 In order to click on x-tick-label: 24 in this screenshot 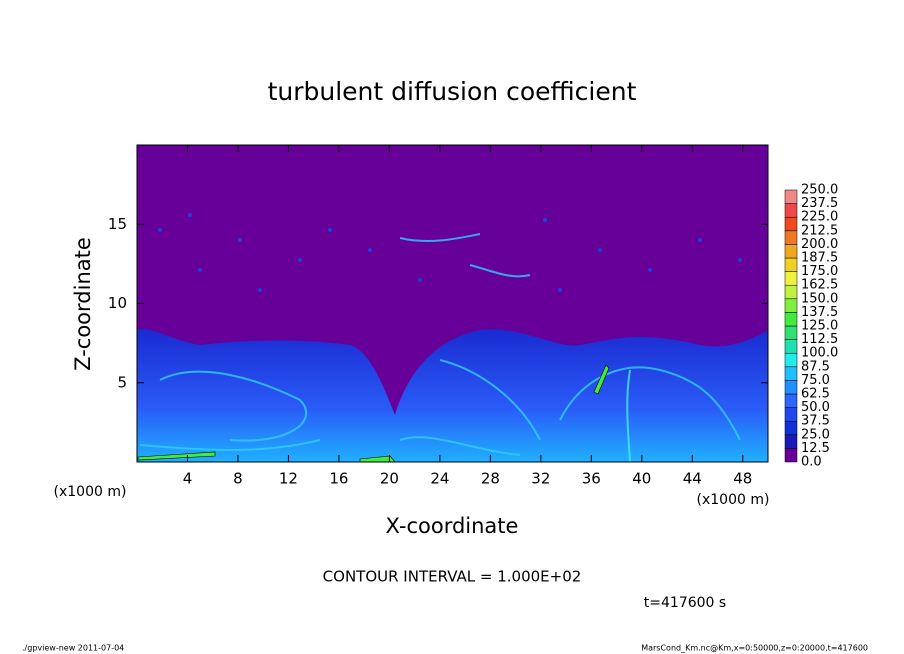, I will do `click(439, 479)`.